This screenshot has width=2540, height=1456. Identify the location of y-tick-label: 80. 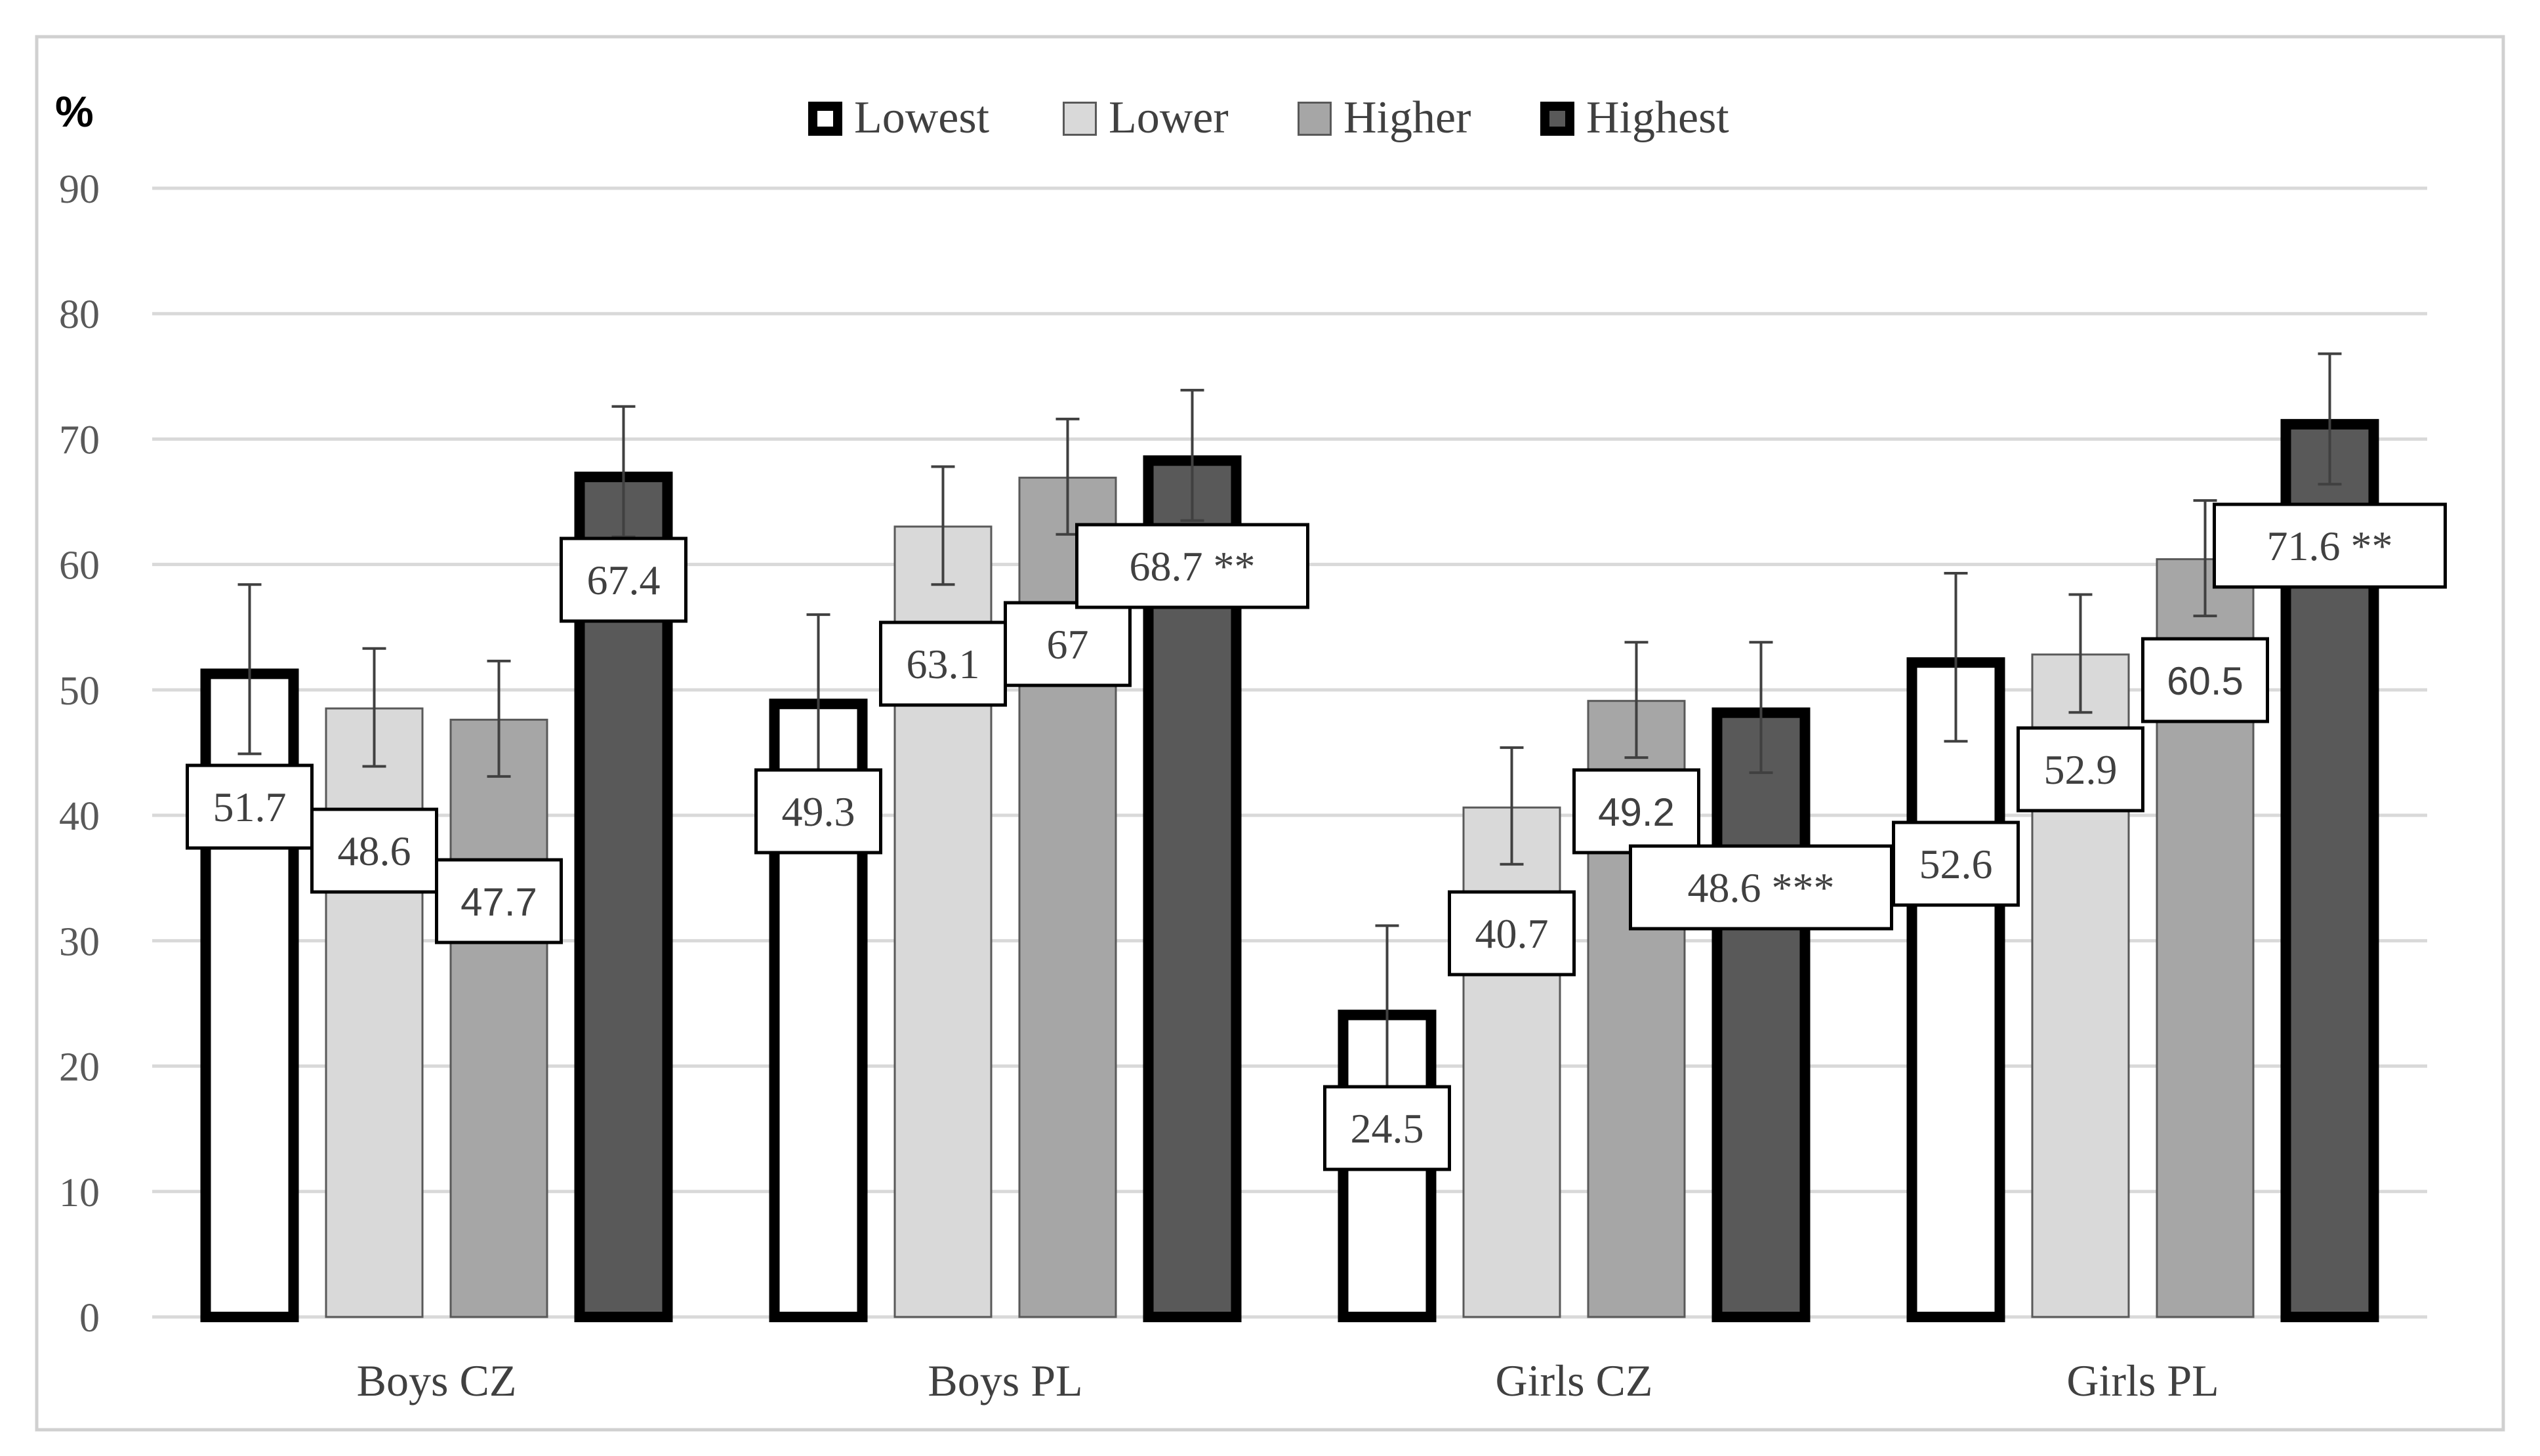
(79, 315).